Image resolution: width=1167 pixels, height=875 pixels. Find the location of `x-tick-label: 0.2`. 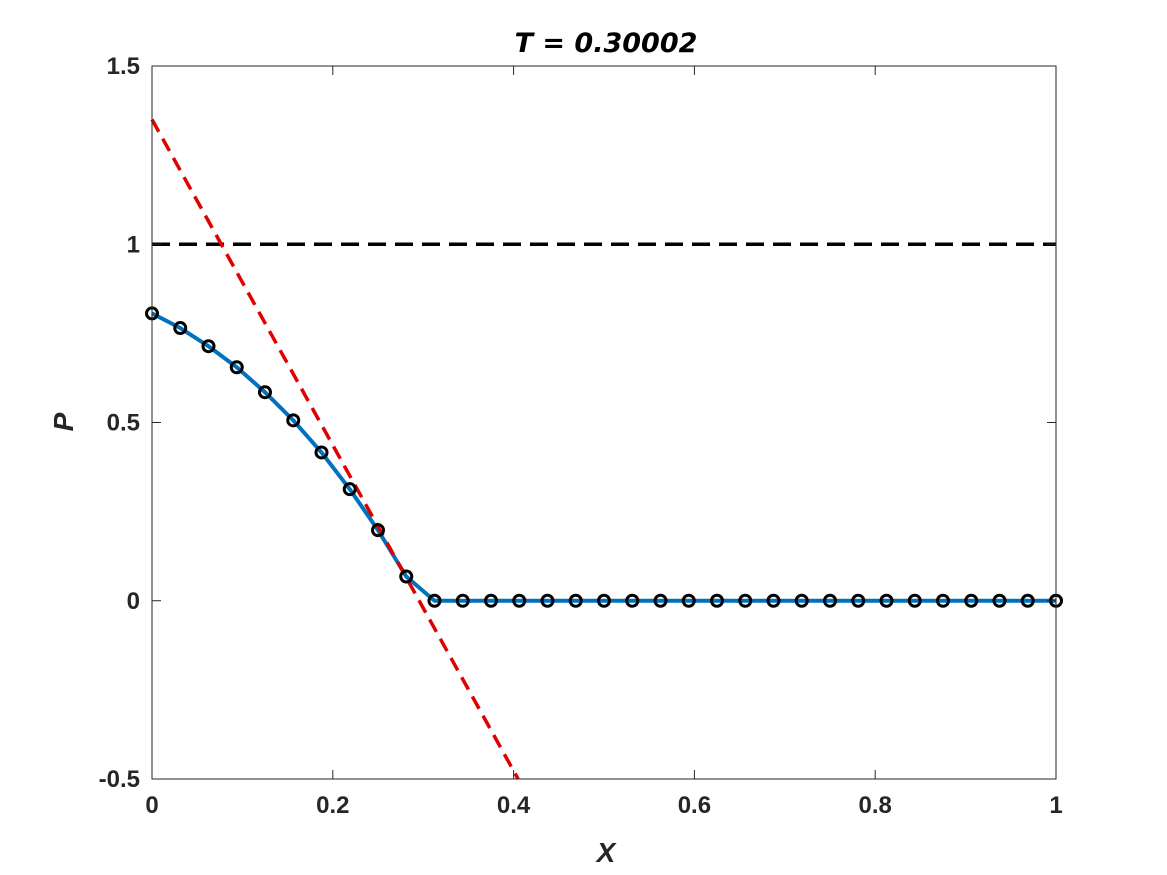

x-tick-label: 0.2 is located at coordinates (332, 805).